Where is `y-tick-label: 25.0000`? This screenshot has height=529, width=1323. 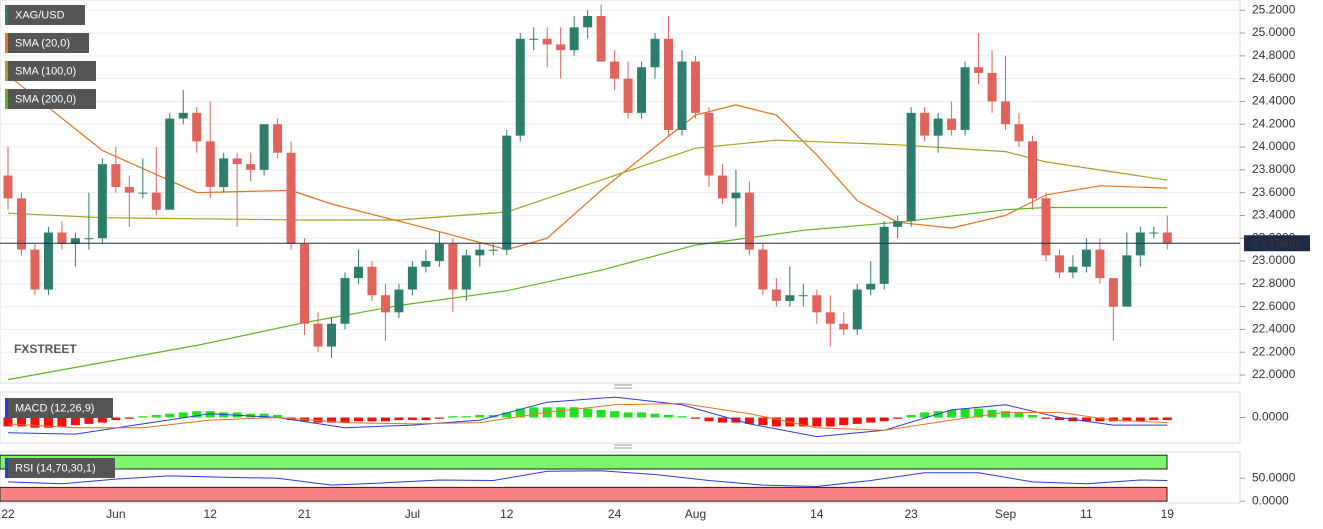 y-tick-label: 25.0000 is located at coordinates (1274, 32).